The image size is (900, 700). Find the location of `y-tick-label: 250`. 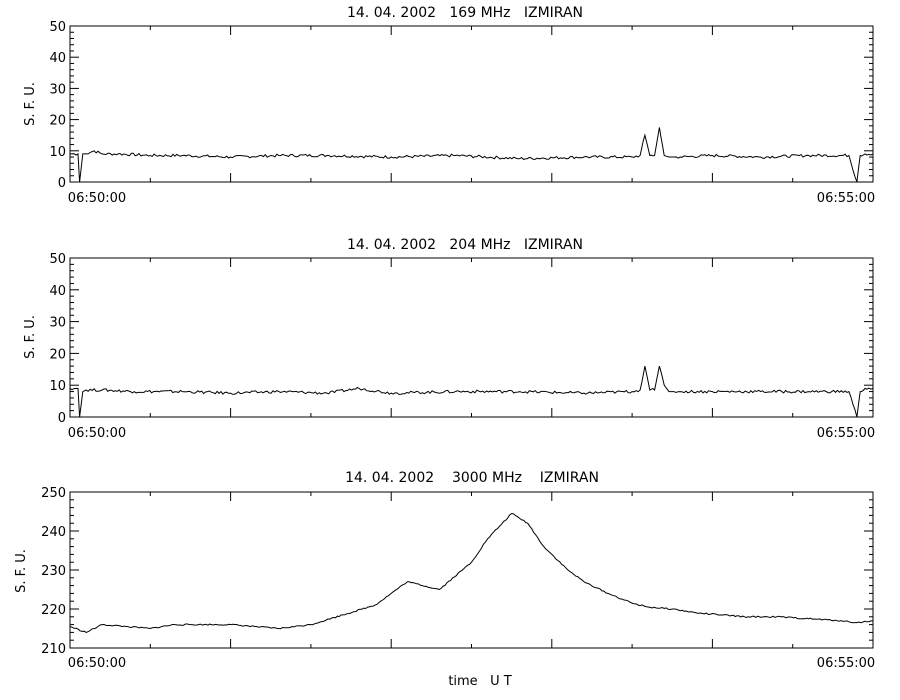

y-tick-label: 250 is located at coordinates (53, 493).